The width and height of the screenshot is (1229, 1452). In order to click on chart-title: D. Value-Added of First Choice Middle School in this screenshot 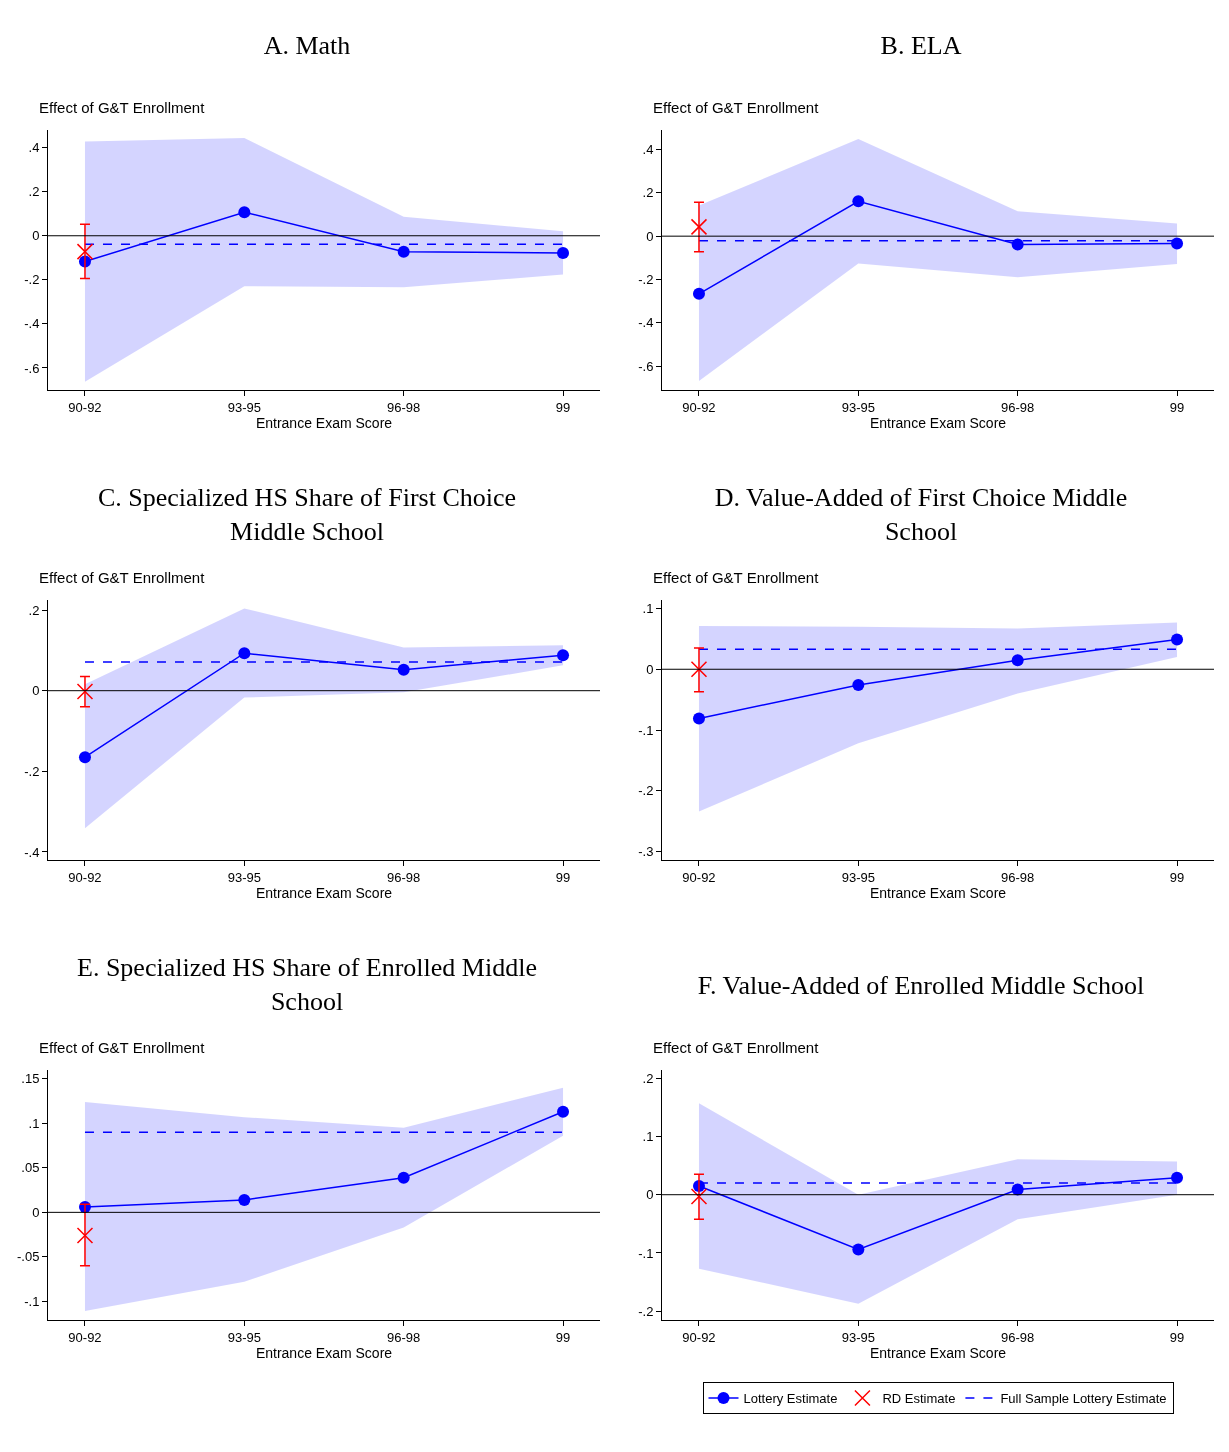, I will do `click(921, 514)`.